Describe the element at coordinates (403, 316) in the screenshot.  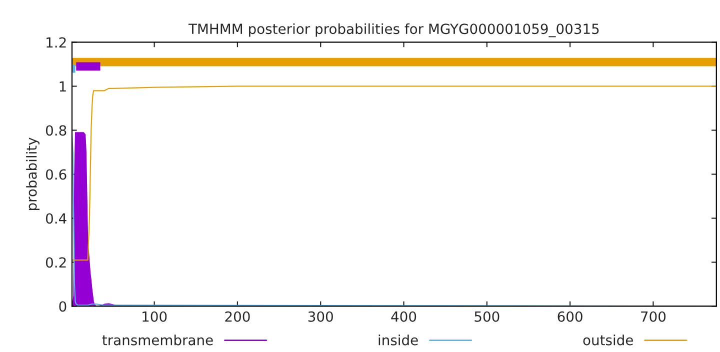
I see `x-tick-label: 400` at that location.